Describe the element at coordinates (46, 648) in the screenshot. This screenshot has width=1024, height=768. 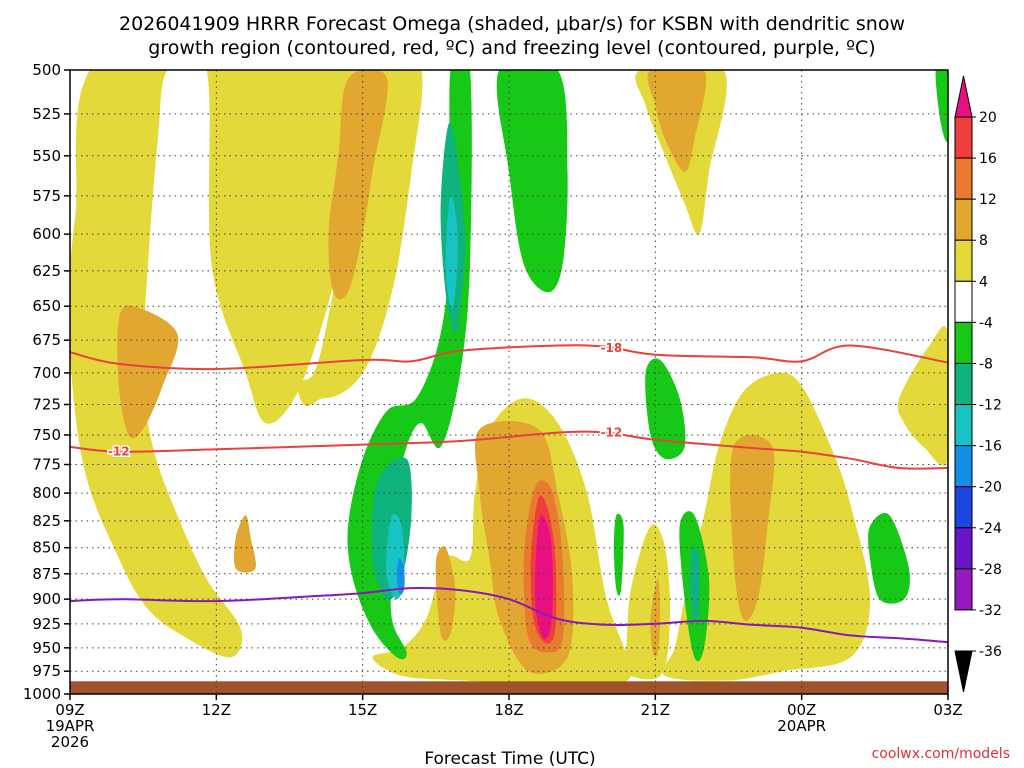
I see `y-tick-label-950: 950` at that location.